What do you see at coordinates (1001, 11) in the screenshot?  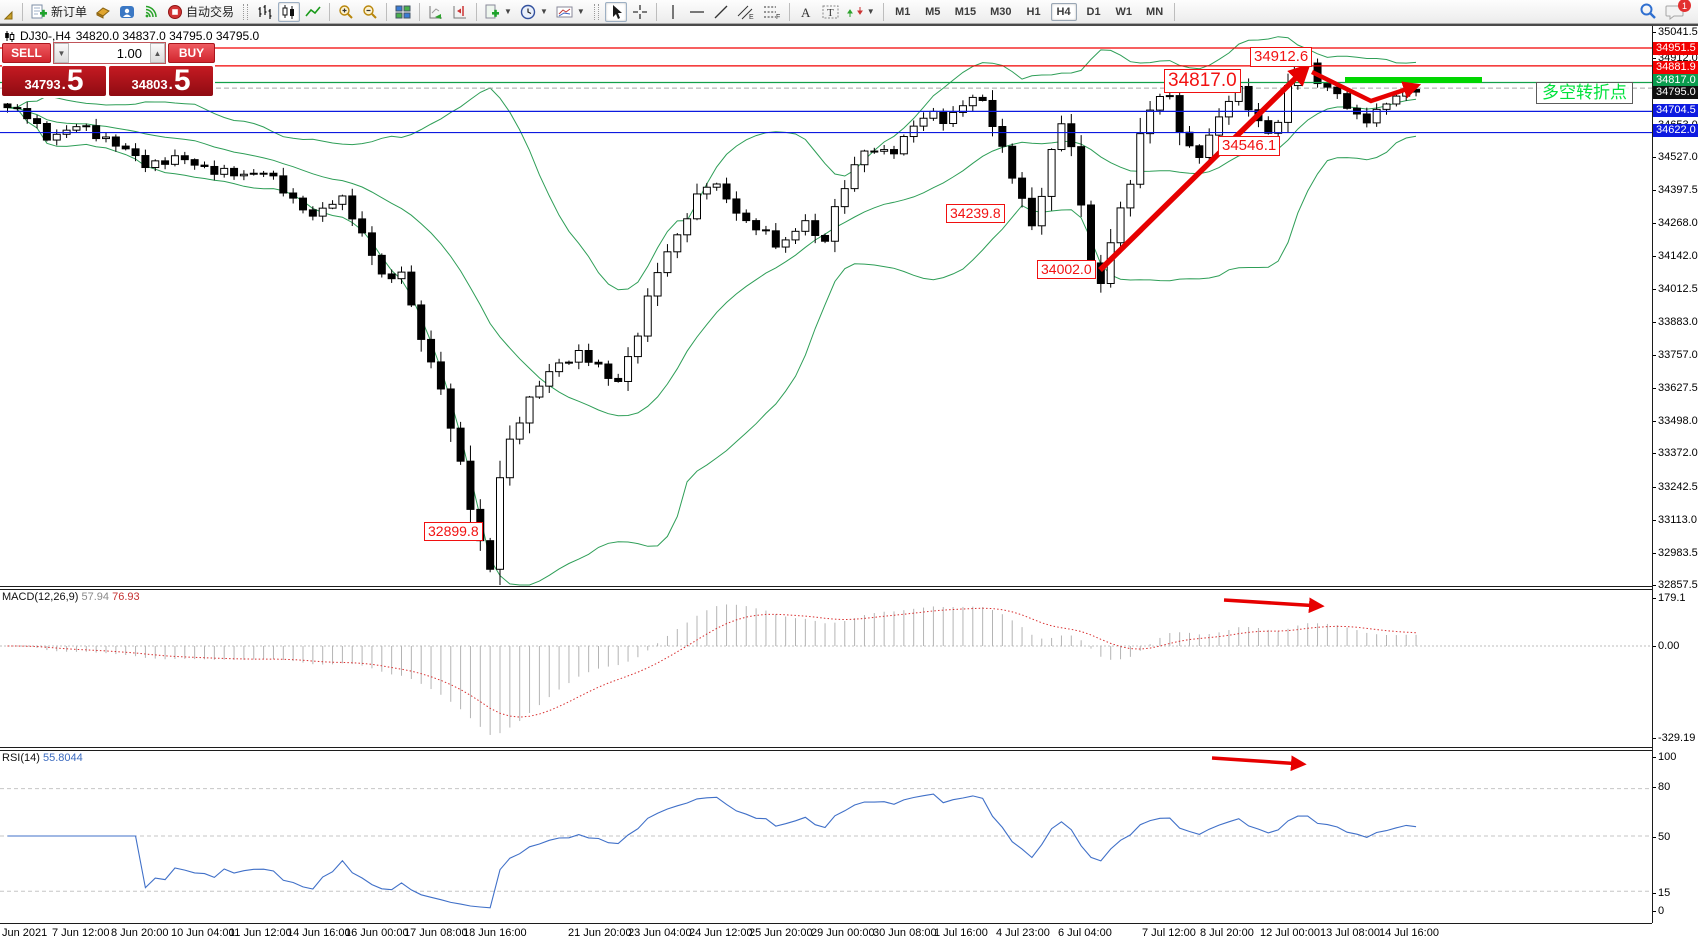 I see `timeframe-m30: M30` at bounding box center [1001, 11].